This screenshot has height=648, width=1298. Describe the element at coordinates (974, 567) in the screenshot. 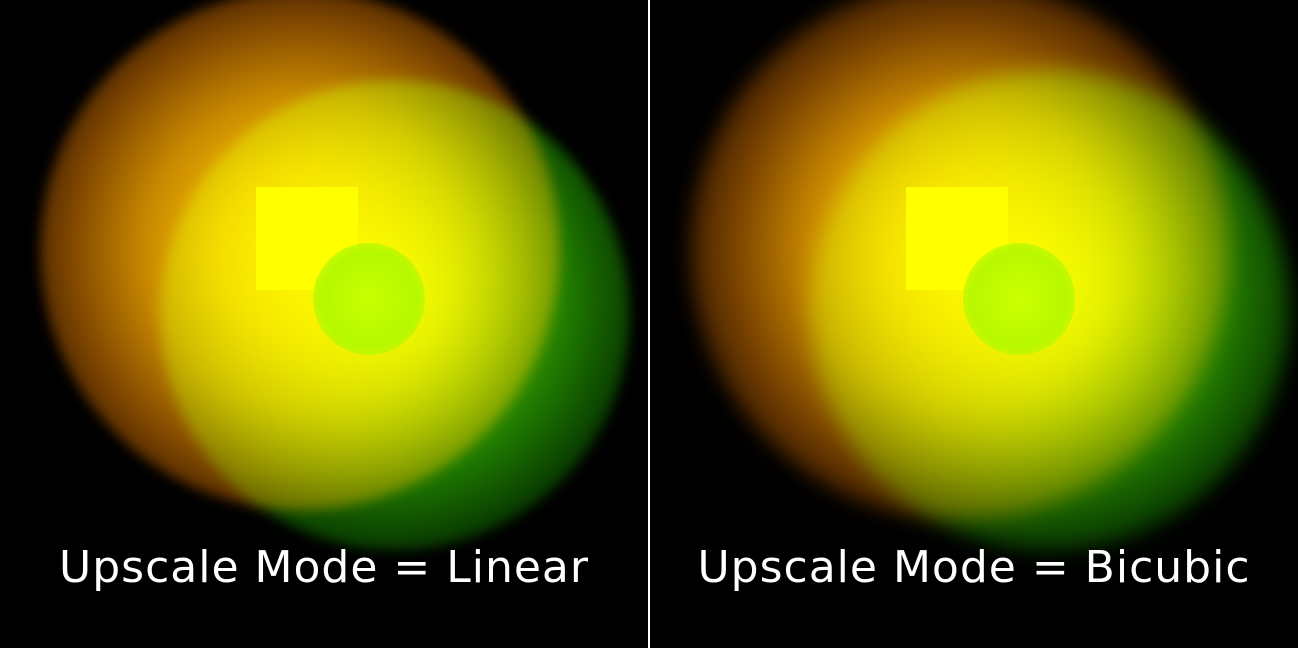

I see `panel-caption: Upscale Mode = Bicubic` at that location.